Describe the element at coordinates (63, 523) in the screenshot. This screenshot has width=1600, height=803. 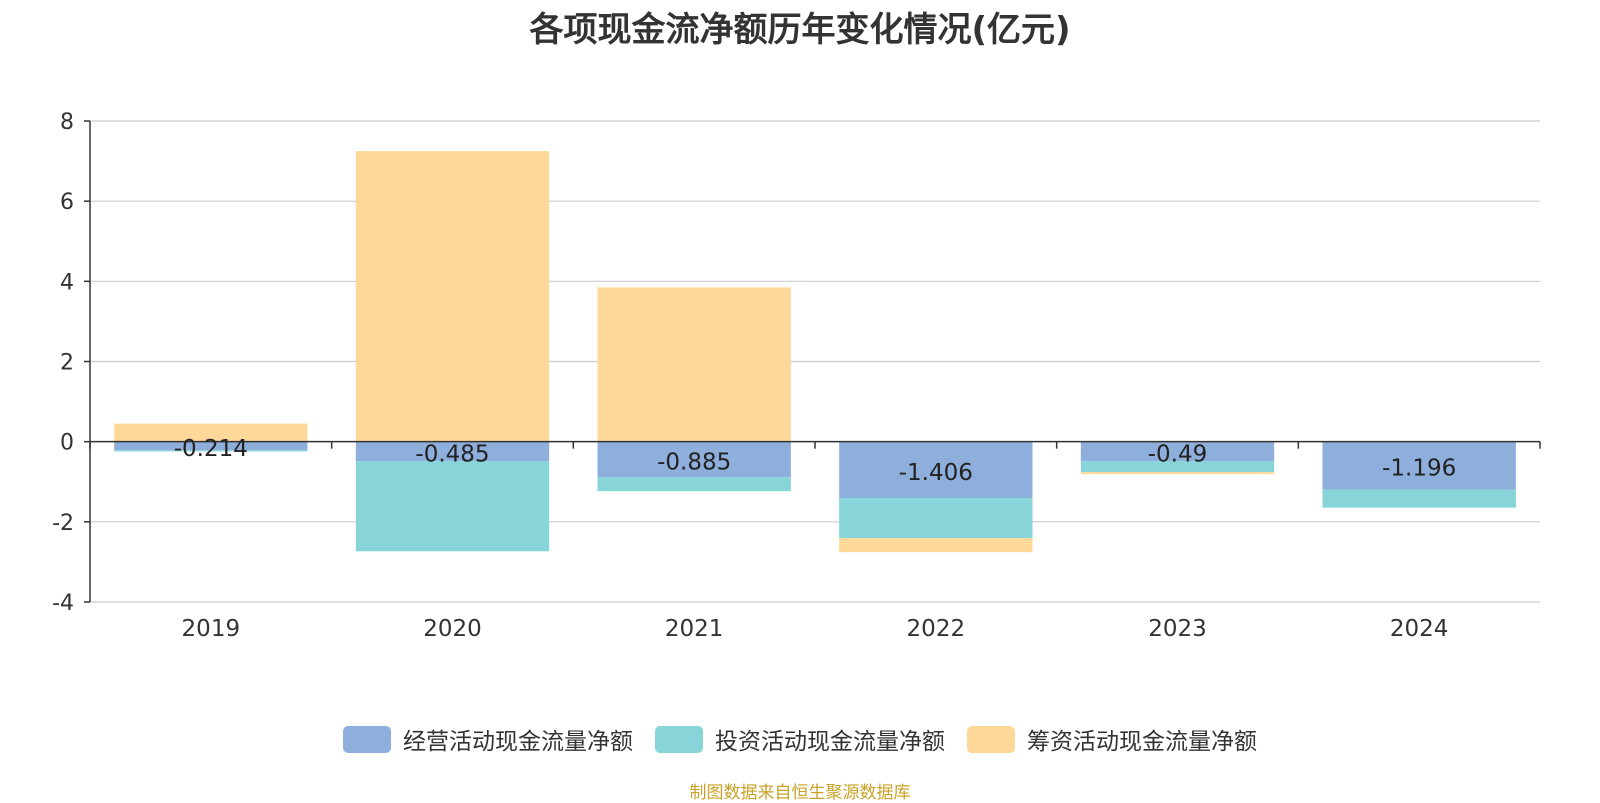
I see `y-tick-label: -2` at that location.